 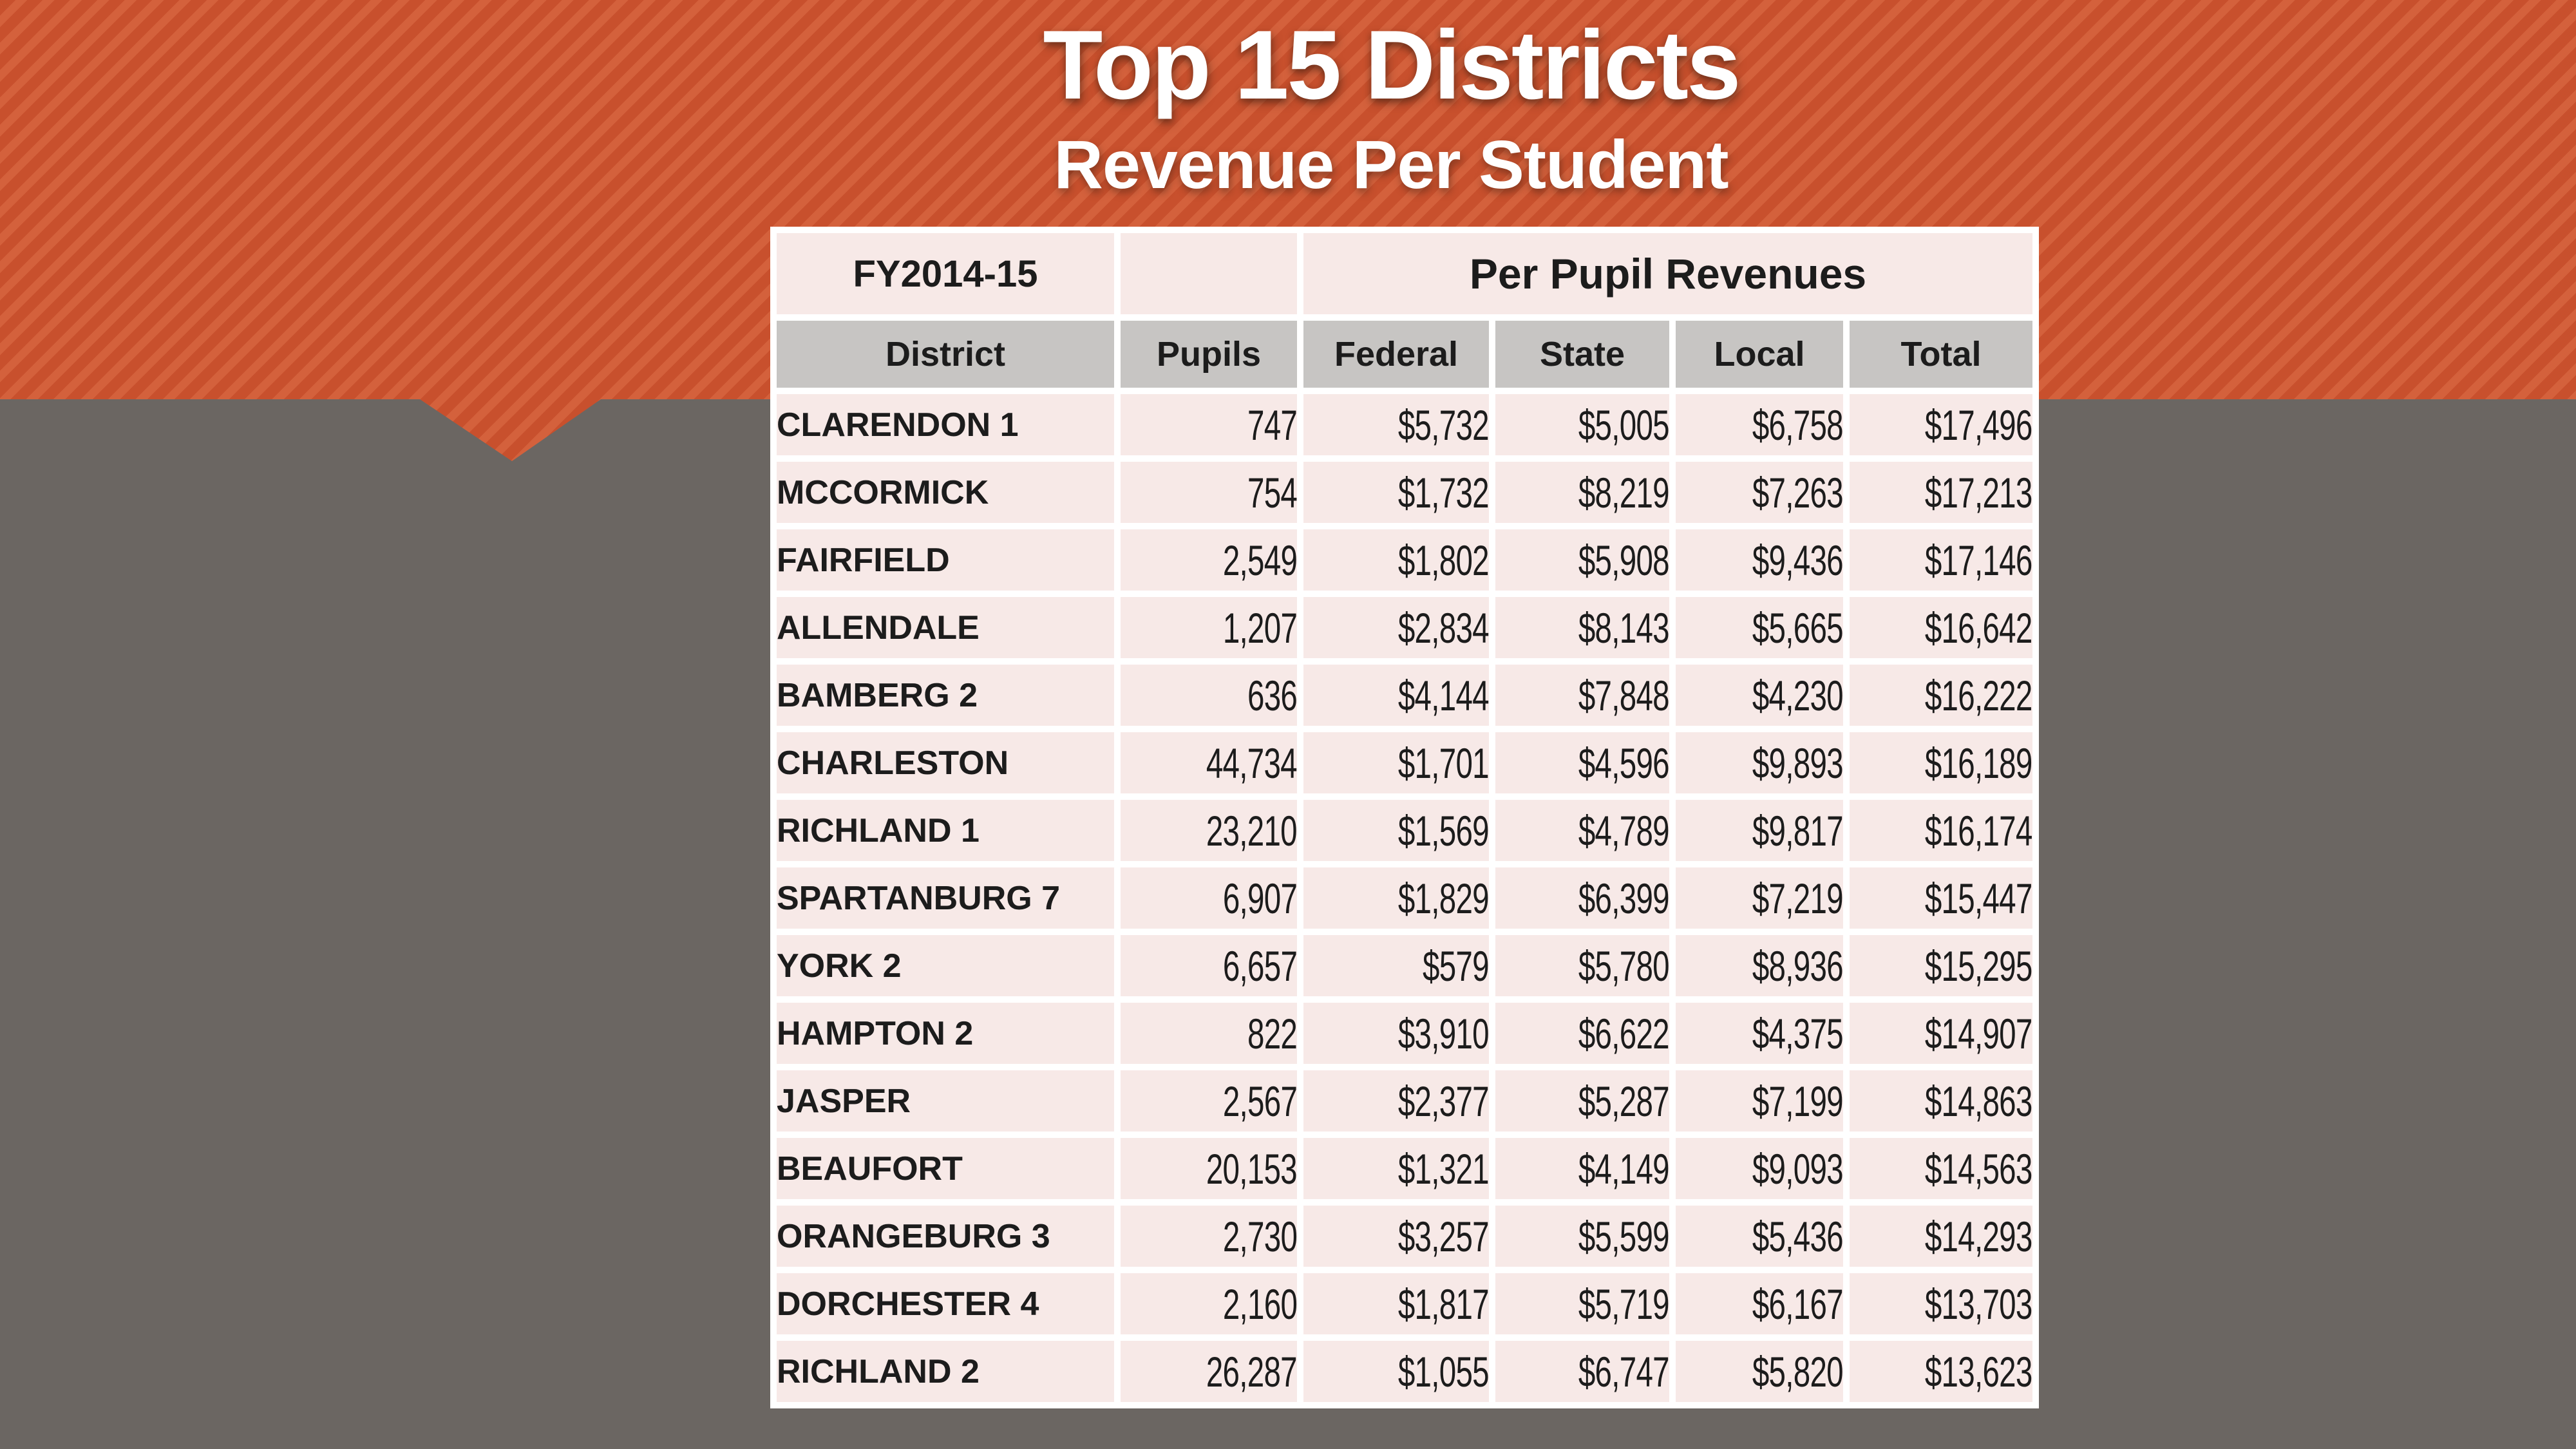 I want to click on state-cell: $8,143, so click(x=1582, y=627).